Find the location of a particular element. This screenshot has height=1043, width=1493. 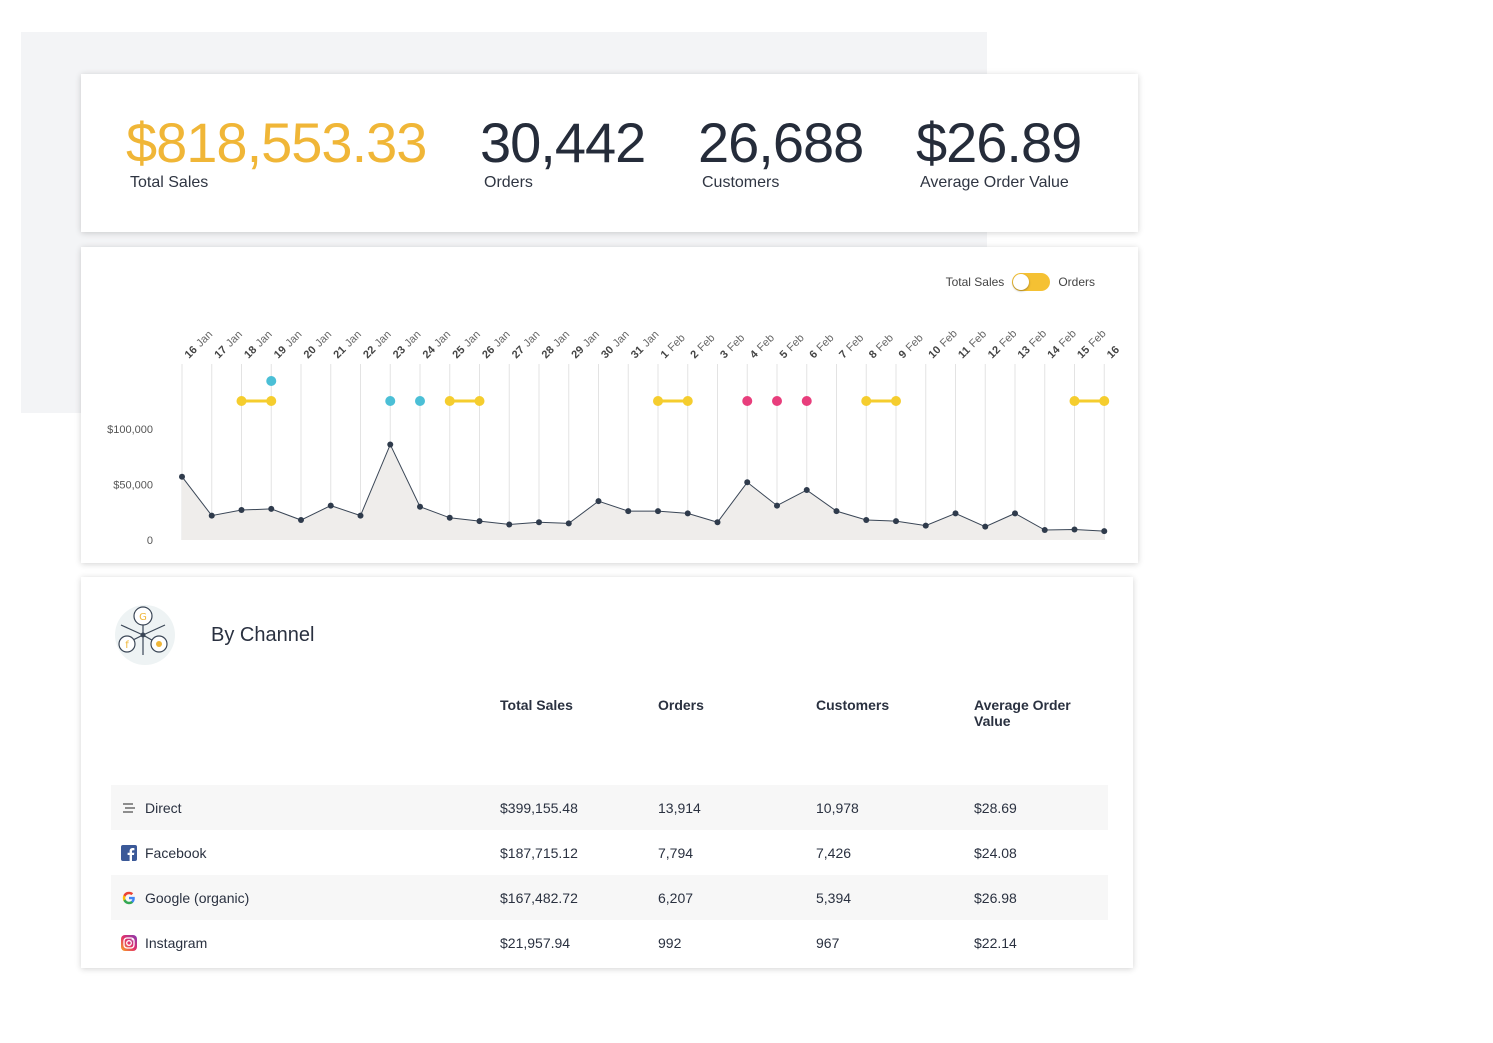

column-header-customers: Customers is located at coordinates (853, 705).